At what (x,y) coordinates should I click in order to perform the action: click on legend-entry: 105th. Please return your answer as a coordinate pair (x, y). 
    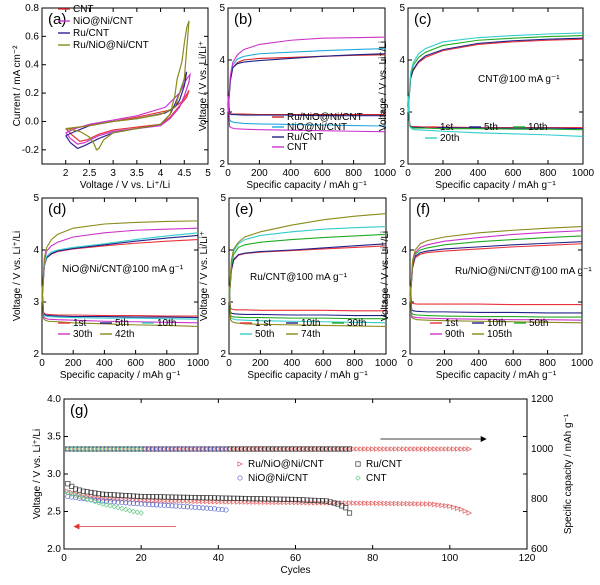
    Looking at the image, I should click on (499, 334).